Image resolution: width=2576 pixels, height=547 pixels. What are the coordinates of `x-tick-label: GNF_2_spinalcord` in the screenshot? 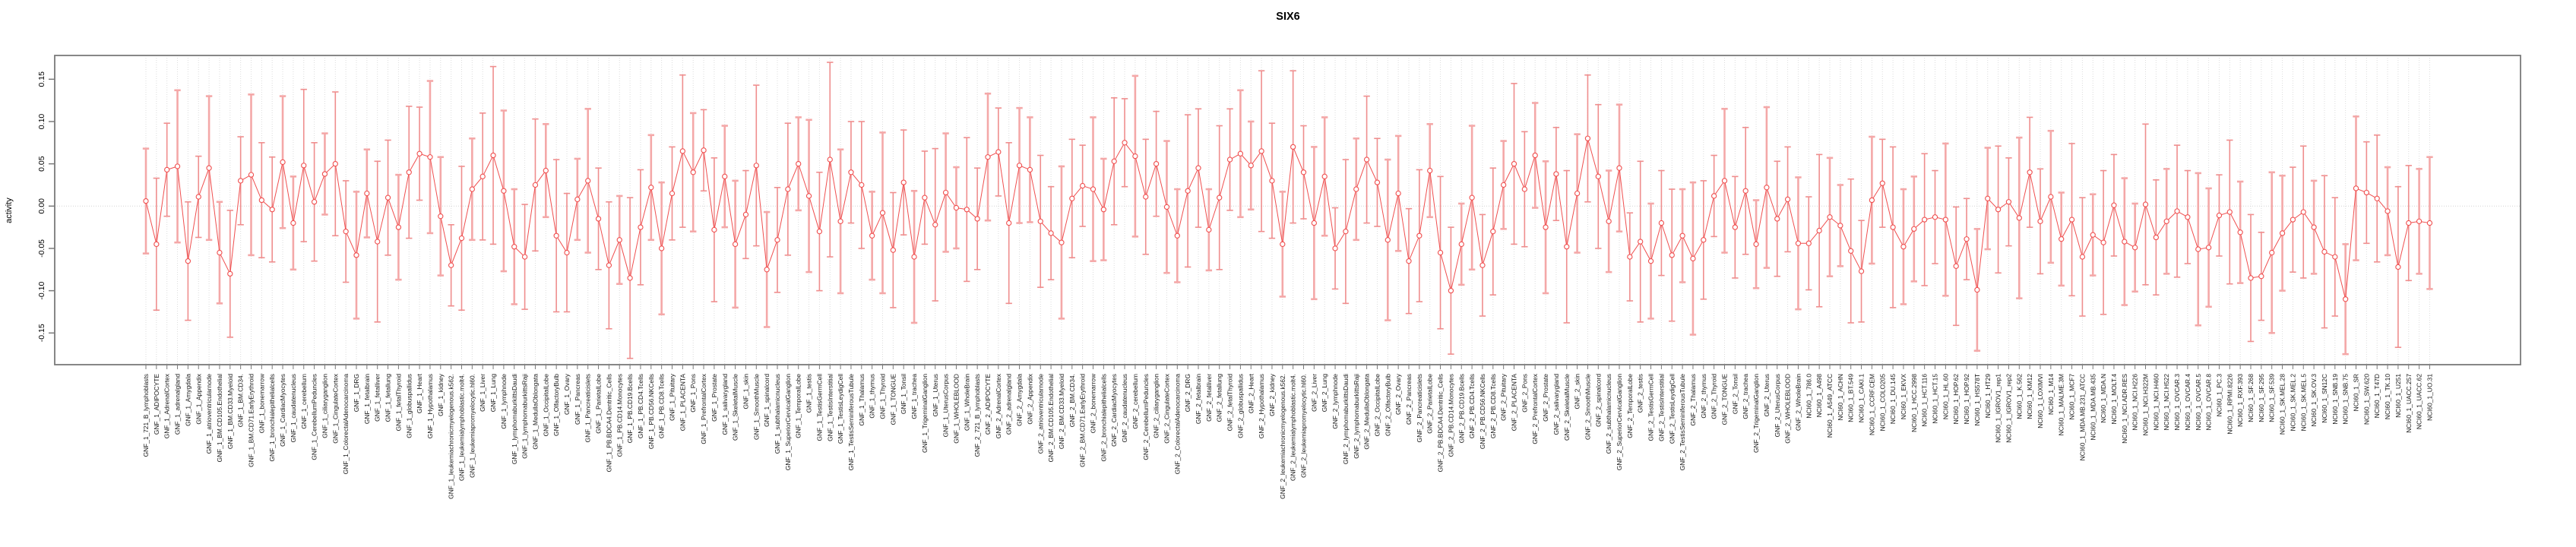 It's located at (1598, 400).